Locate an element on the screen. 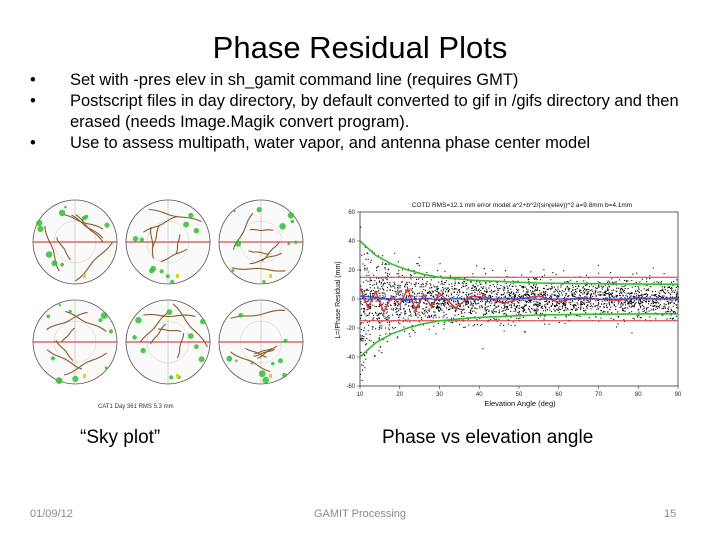 This screenshot has width=720, height=540. slide-title: Phase Residual Plots is located at coordinates (360, 47).